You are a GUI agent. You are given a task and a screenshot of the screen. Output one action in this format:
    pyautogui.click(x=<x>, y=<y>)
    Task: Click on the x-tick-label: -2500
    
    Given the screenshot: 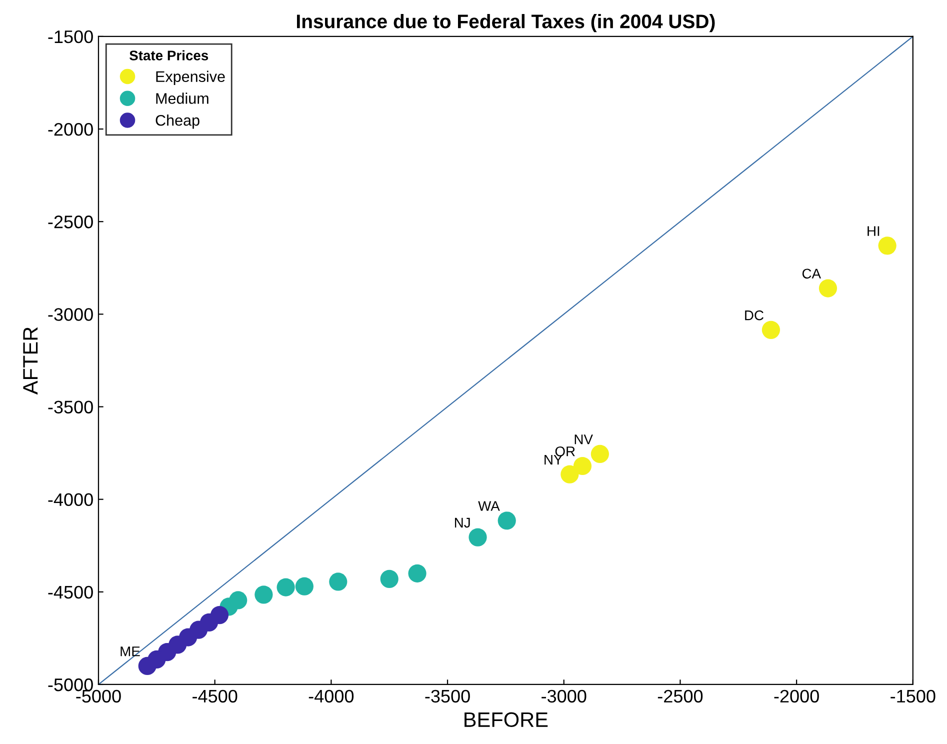 What is the action you would take?
    pyautogui.click(x=680, y=696)
    